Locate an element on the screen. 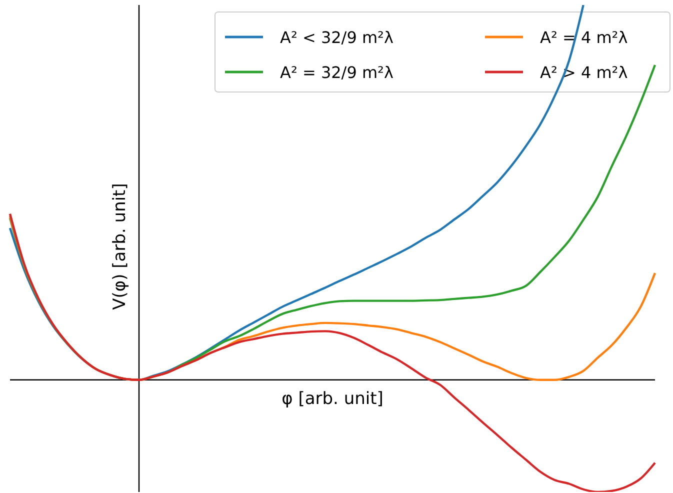 This screenshot has height=493, width=673. x-axis-title: φ [arb. unit] is located at coordinates (333, 398).